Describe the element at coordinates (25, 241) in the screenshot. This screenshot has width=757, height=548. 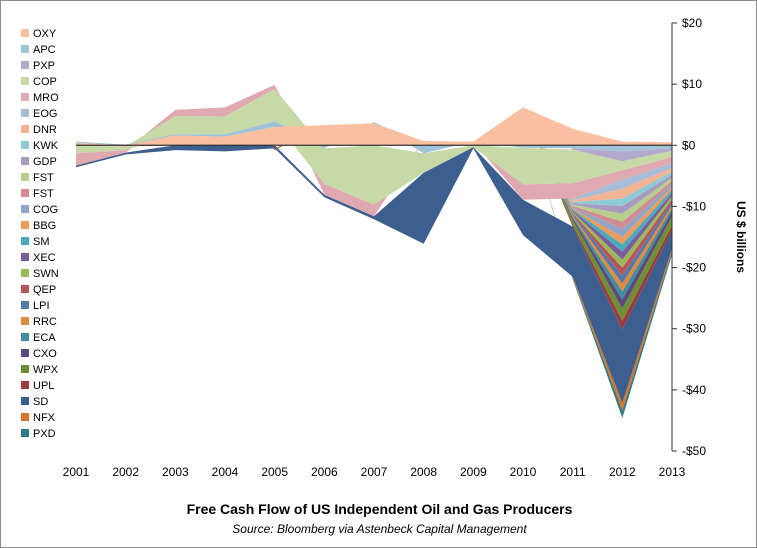
I see `legend-swatch-sm` at that location.